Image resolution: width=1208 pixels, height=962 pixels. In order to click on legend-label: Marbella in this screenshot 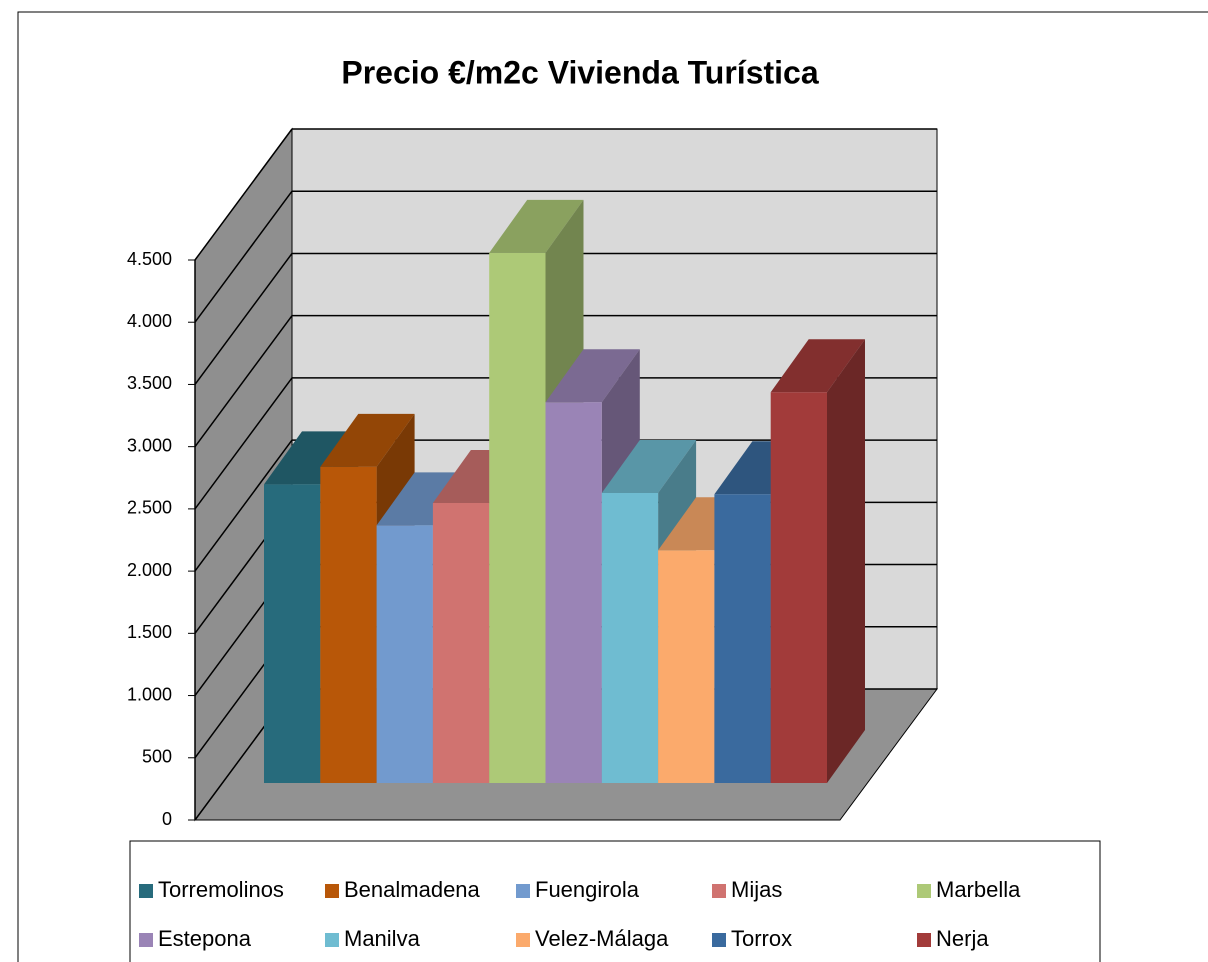, I will do `click(978, 889)`.